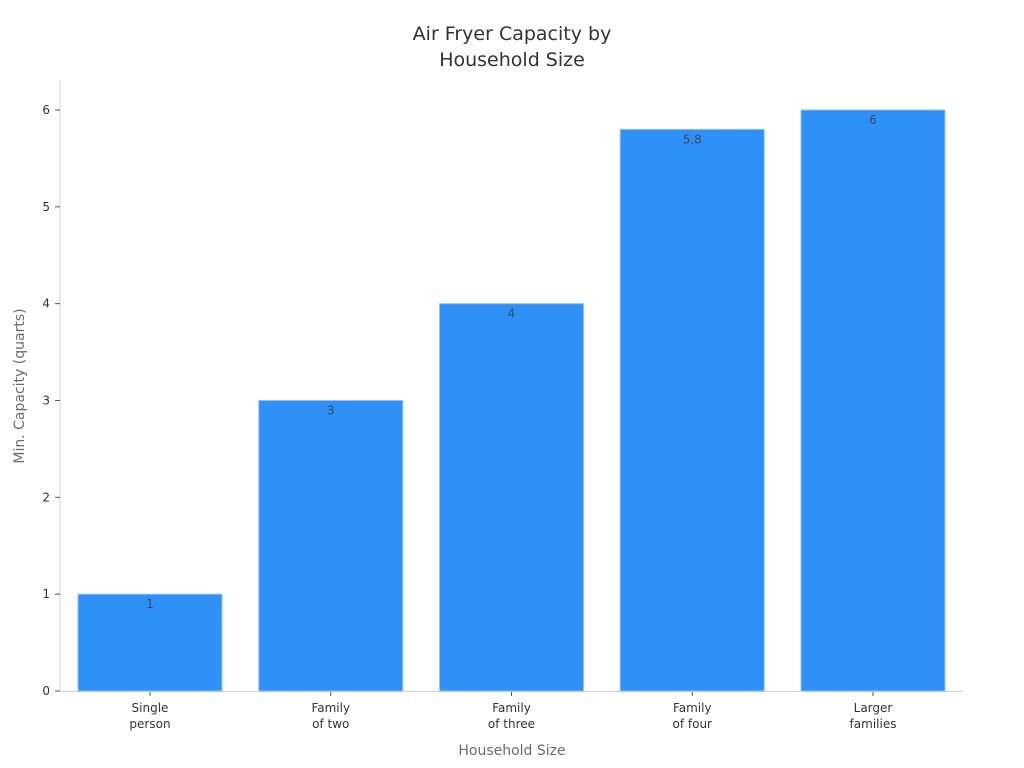  I want to click on y-tick-label: 5, so click(46, 207).